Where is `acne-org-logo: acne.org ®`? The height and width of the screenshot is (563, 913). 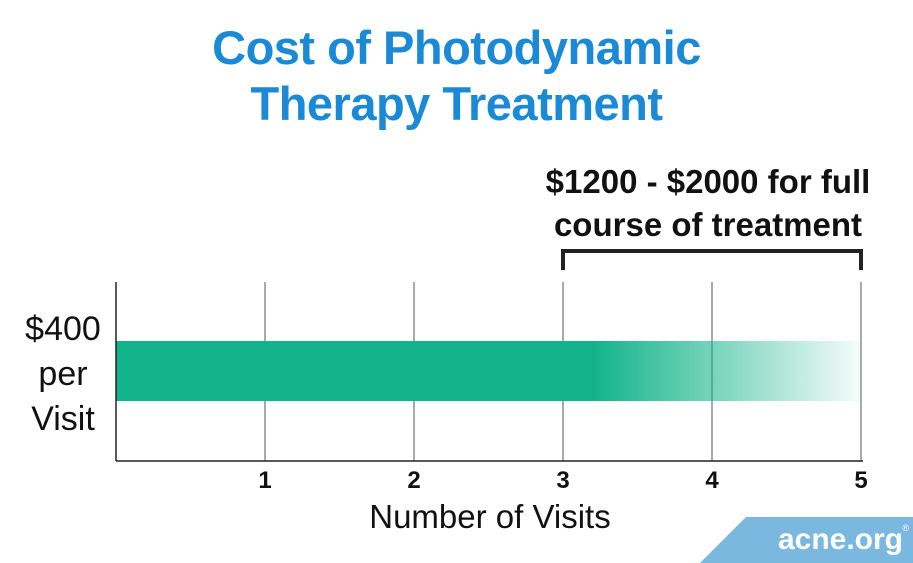 acne-org-logo: acne.org ® is located at coordinates (806, 540).